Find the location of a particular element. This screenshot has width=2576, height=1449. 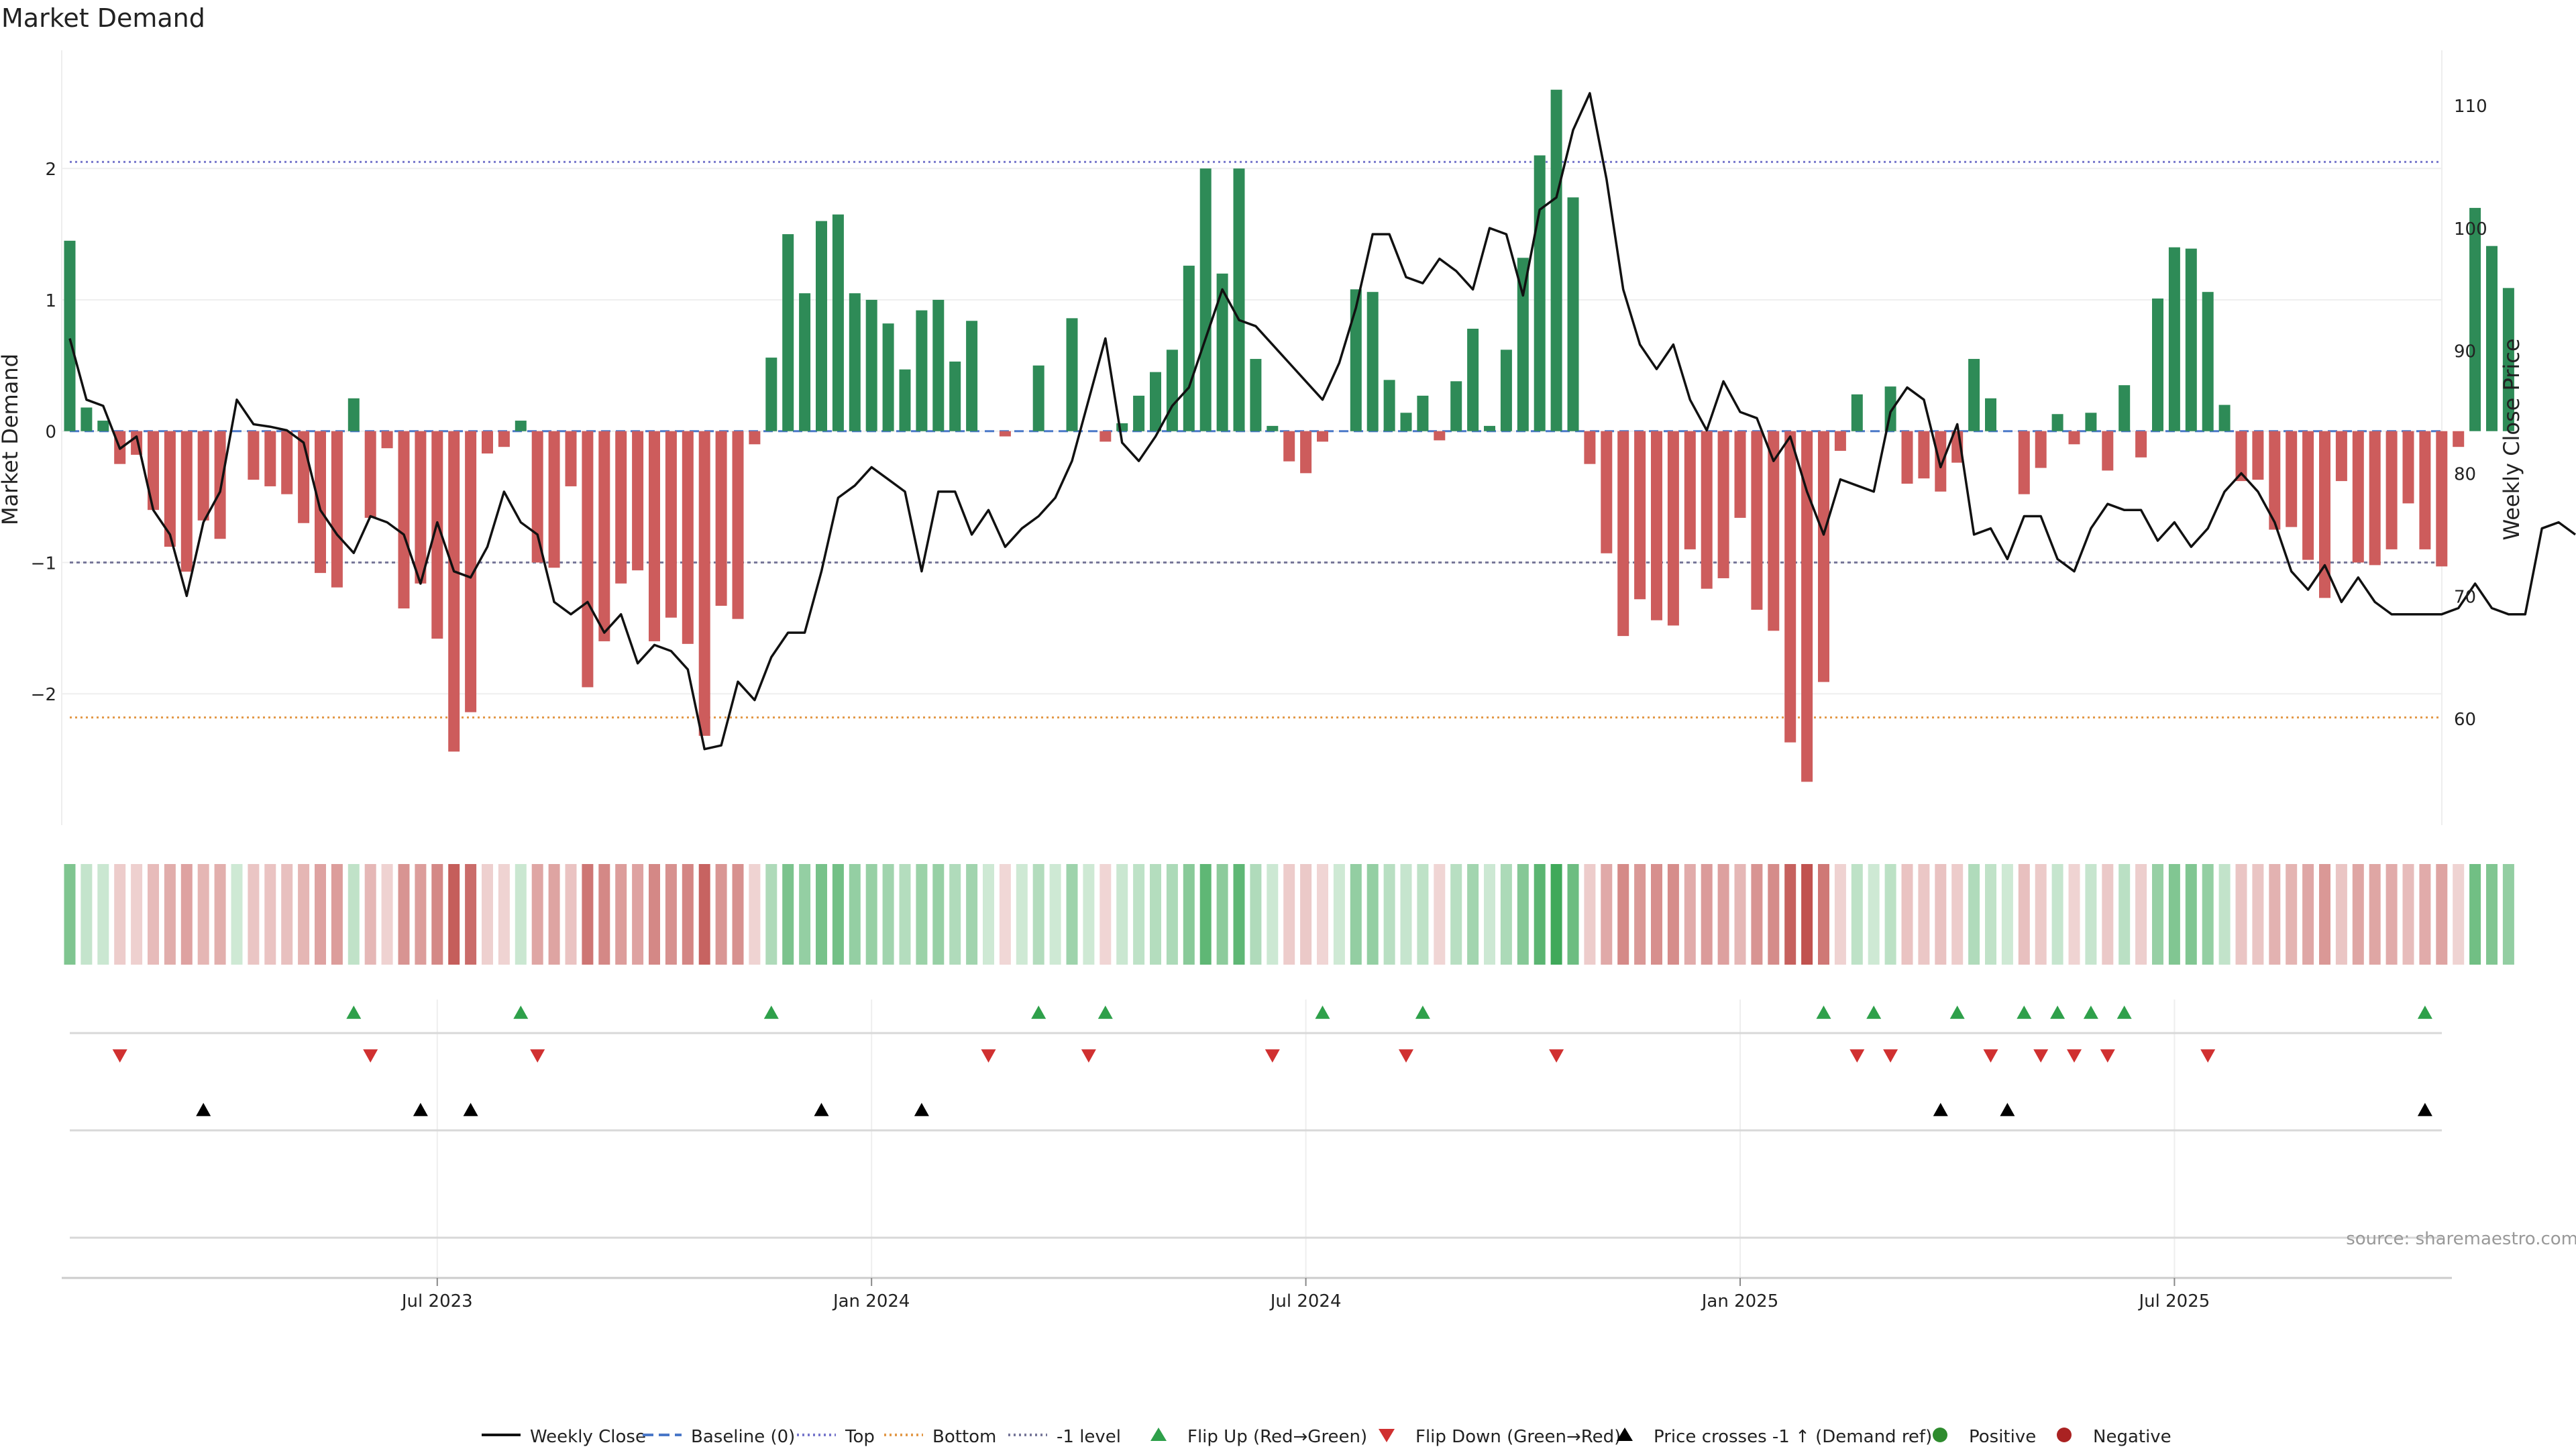

legend-label: Positive is located at coordinates (2002, 1437).